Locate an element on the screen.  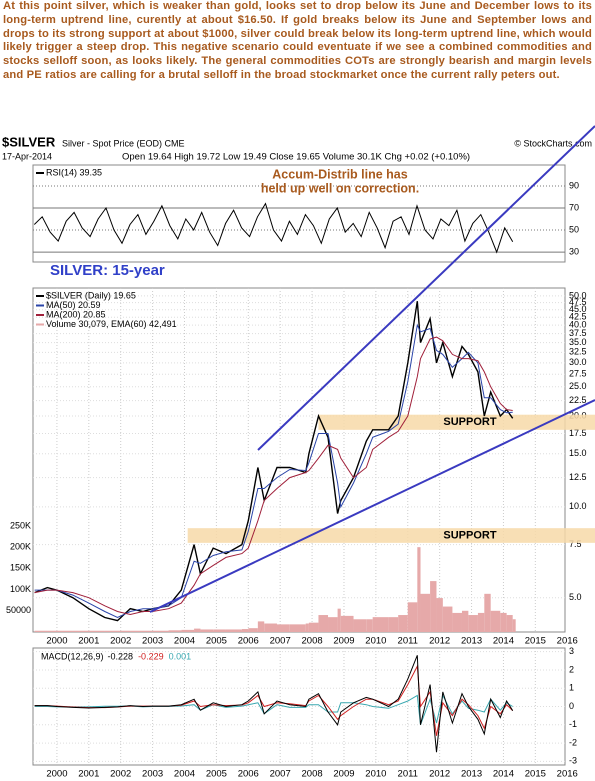
x-tick-label: 2011 is located at coordinates (408, 774).